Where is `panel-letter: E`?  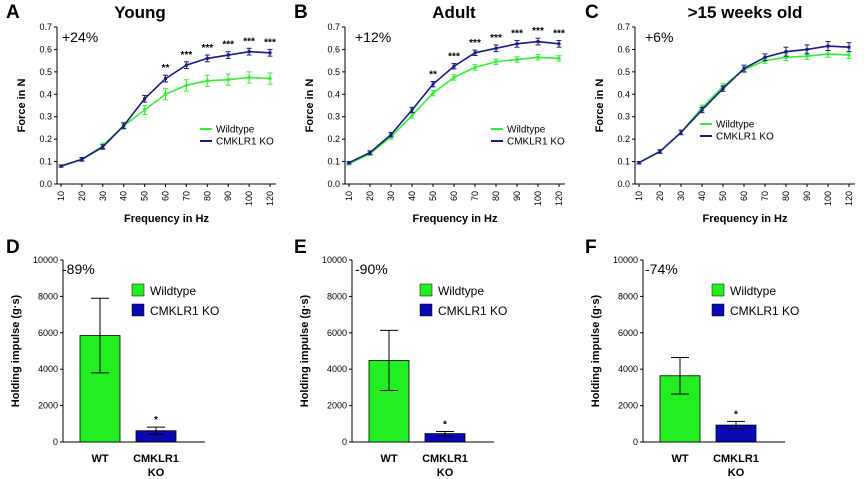 panel-letter: E is located at coordinates (300, 247).